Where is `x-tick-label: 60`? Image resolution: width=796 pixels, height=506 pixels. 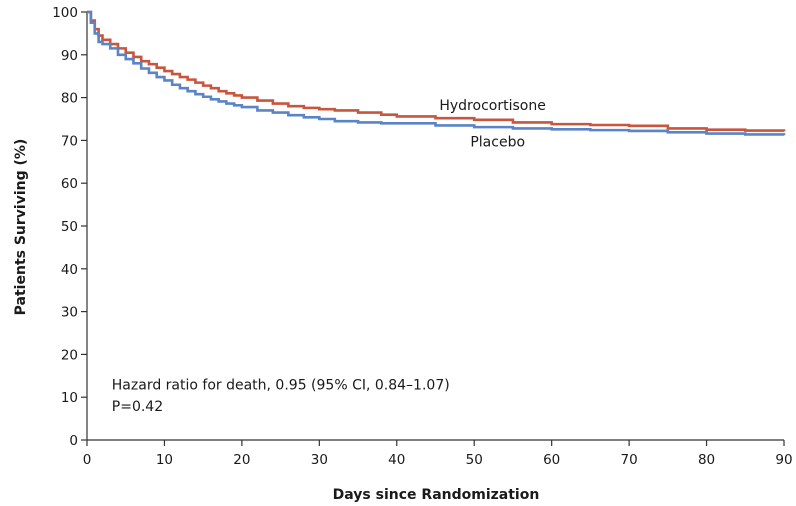 x-tick-label: 60 is located at coordinates (551, 460).